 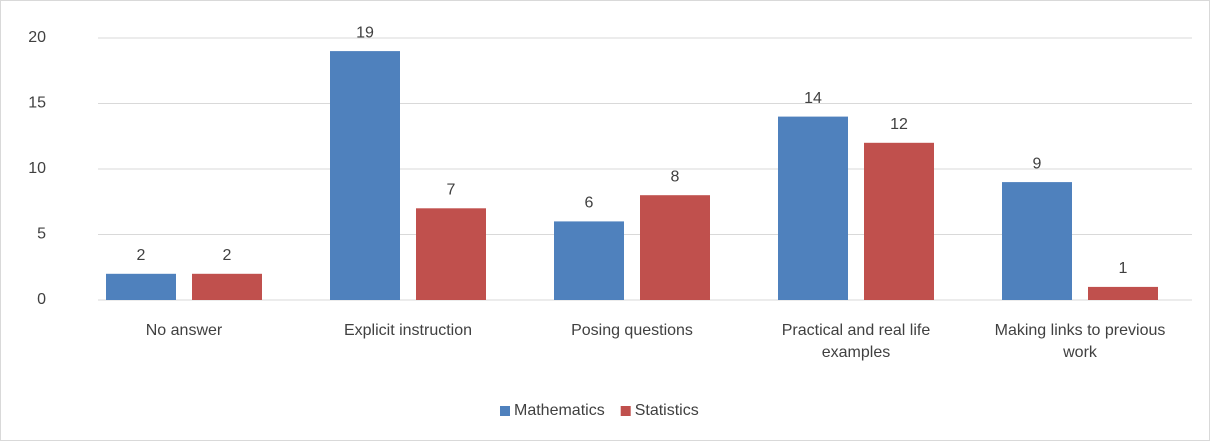 I want to click on data-label: 9, so click(x=1037, y=163).